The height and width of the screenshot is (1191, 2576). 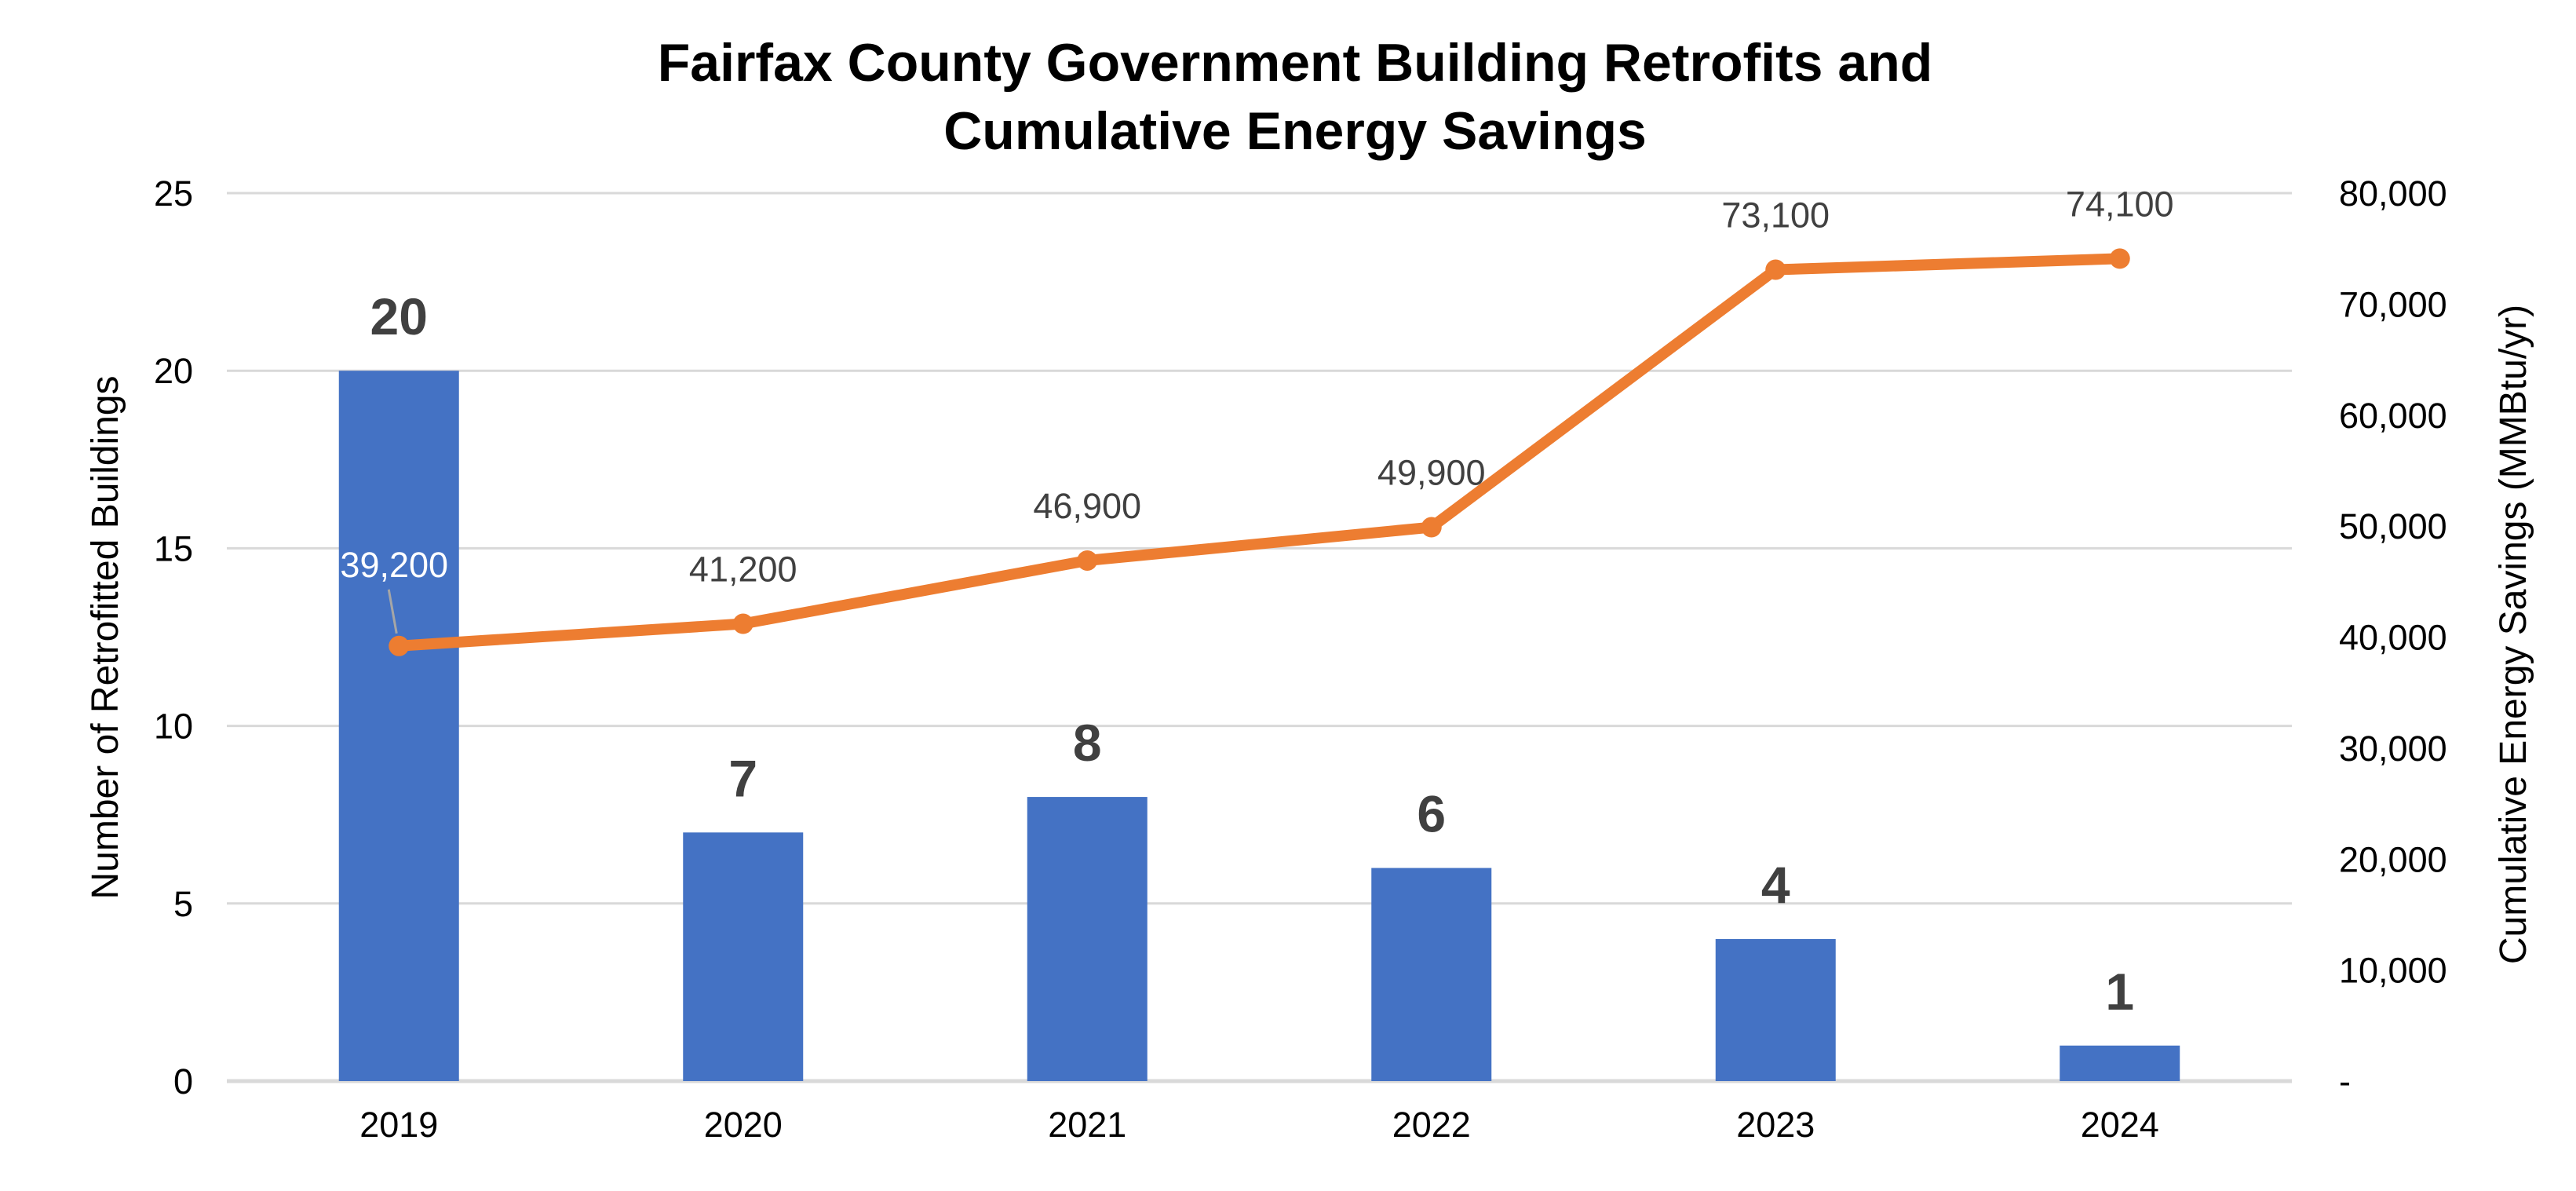 What do you see at coordinates (2393, 416) in the screenshot?
I see `y-axis-secondary-tick: 60,000` at bounding box center [2393, 416].